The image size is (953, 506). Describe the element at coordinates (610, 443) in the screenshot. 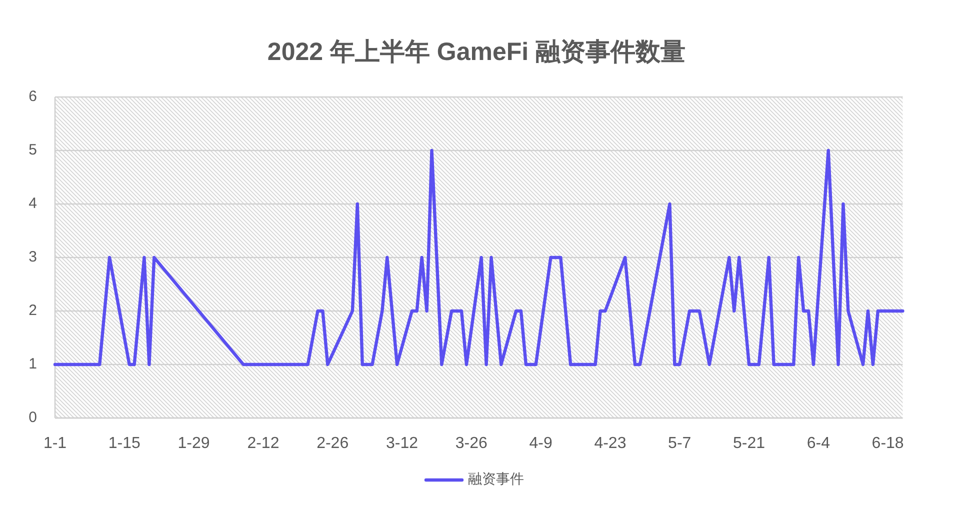

I see `x-tick-label: 4-23` at that location.